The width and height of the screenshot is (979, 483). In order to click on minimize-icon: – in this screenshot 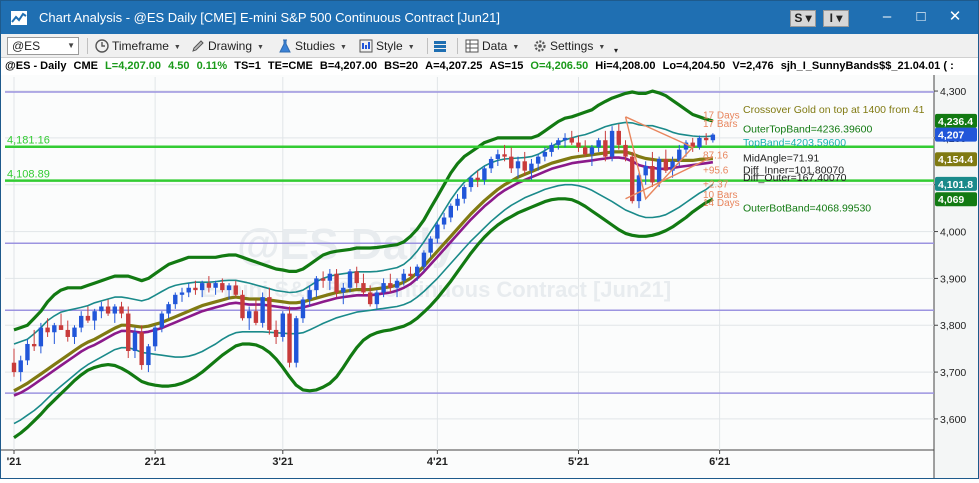, I will do `click(887, 16)`.